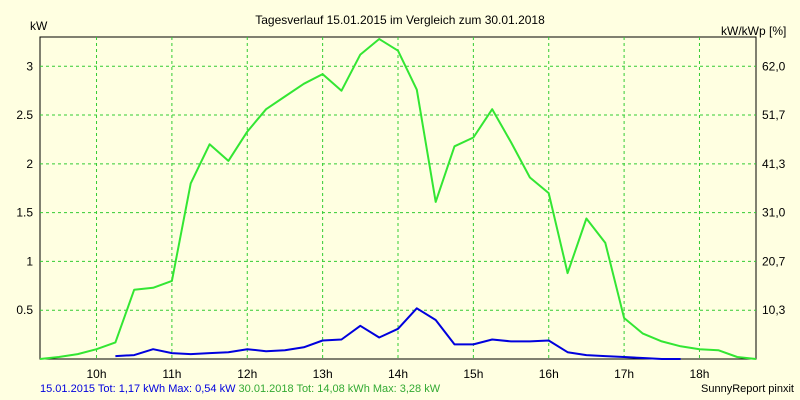  I want to click on x-tick-label: 13h, so click(323, 374).